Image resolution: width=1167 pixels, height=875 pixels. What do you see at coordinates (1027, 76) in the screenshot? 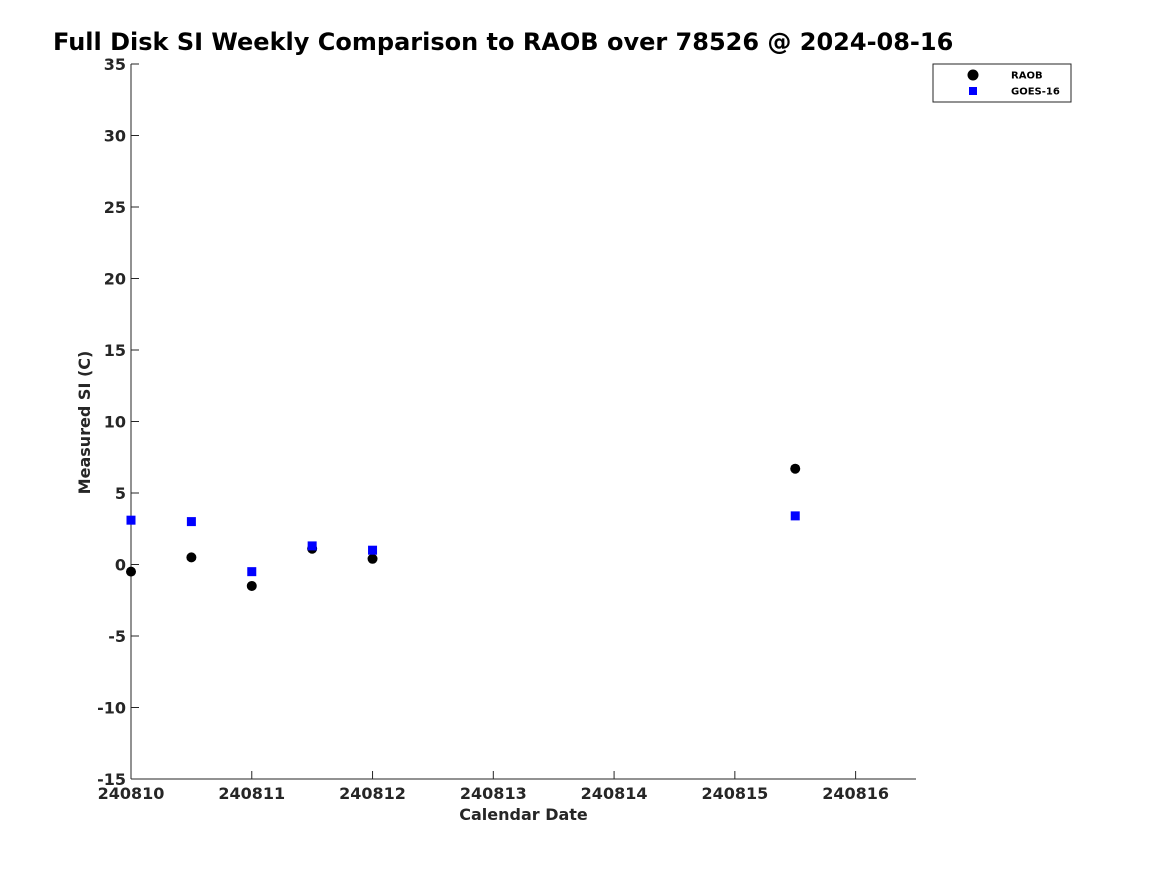
I see `legend-label: RAOB` at bounding box center [1027, 76].